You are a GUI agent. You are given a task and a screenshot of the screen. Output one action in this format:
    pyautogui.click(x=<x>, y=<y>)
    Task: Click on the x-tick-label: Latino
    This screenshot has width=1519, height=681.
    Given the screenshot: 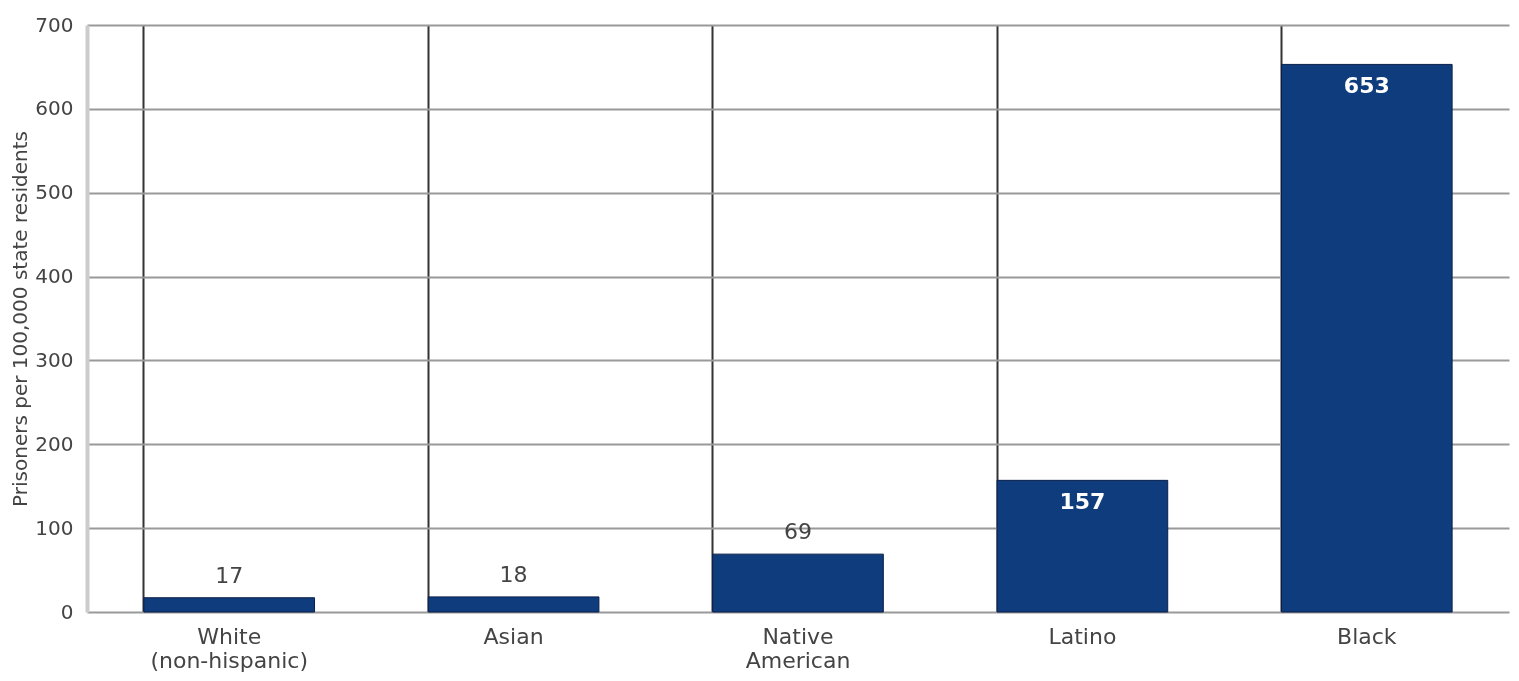 What is the action you would take?
    pyautogui.click(x=1082, y=636)
    